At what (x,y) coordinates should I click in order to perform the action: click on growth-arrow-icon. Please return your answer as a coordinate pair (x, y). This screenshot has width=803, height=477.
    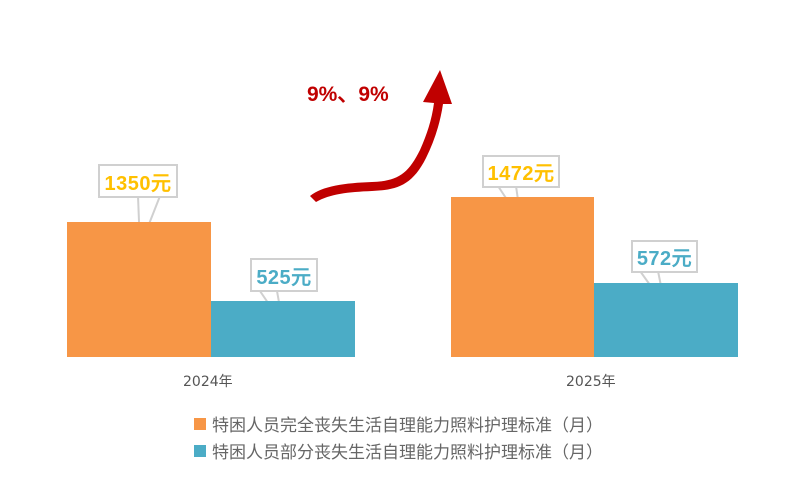
    Looking at the image, I should click on (381, 136).